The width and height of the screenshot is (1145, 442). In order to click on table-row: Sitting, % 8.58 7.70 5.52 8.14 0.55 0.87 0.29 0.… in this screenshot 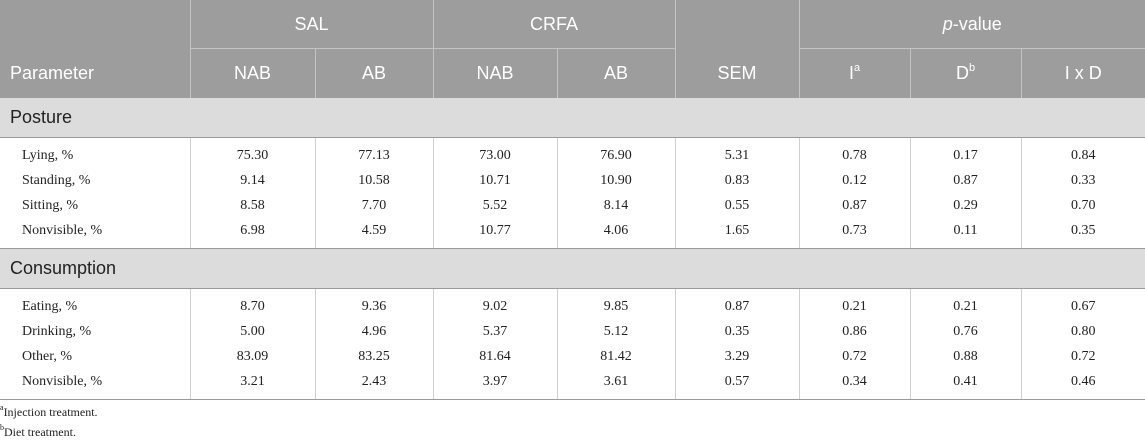, I will do `click(572, 205)`.